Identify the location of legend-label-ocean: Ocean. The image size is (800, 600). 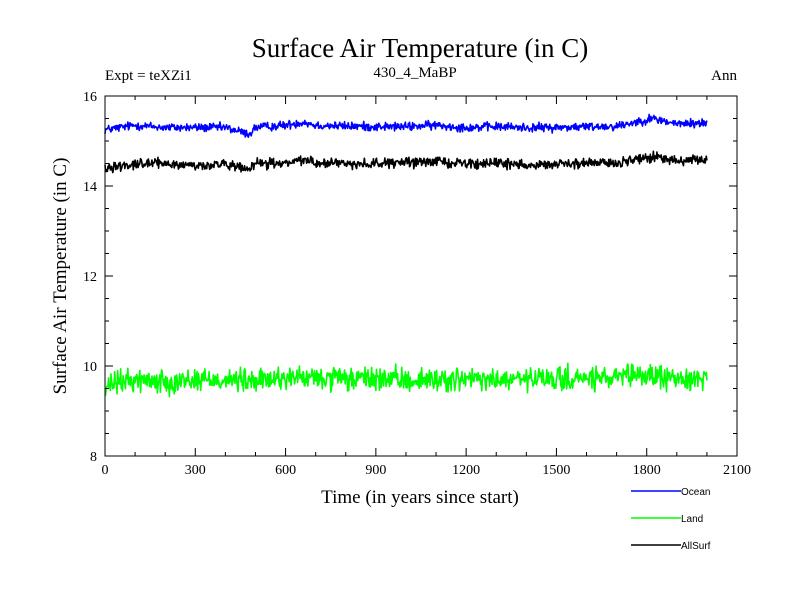
(695, 492).